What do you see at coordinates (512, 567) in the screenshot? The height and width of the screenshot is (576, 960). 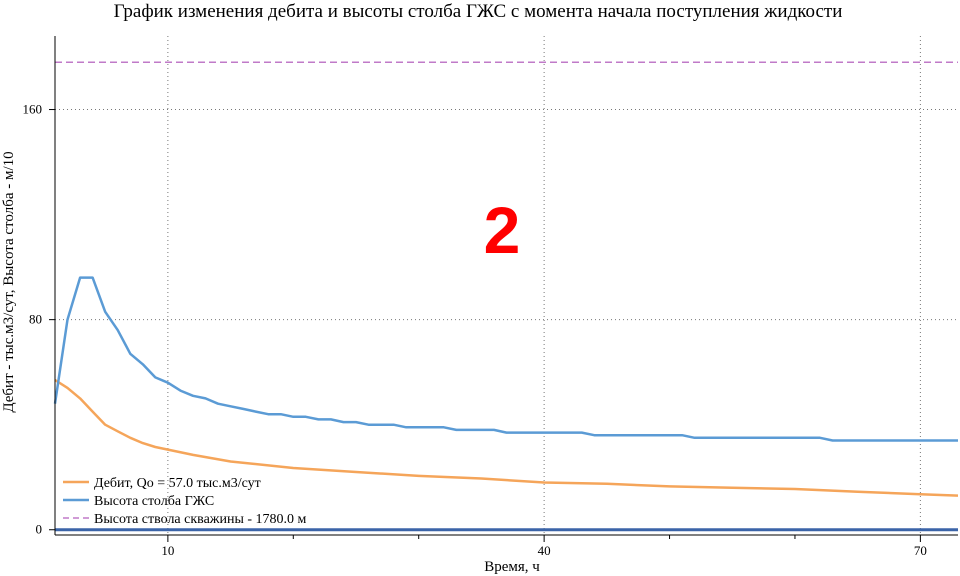 I see `x-axis-label: Время, ч` at bounding box center [512, 567].